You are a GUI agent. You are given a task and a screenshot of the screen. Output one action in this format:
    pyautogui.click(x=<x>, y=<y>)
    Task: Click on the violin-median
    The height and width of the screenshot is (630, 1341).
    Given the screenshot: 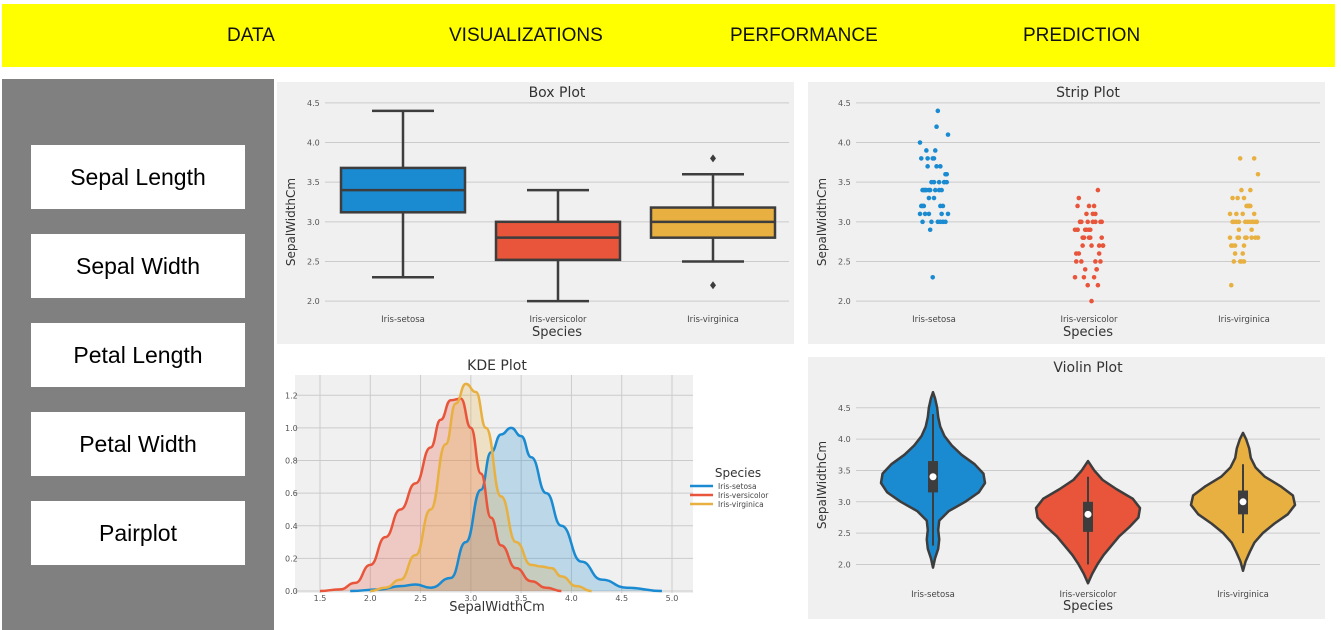 What is the action you would take?
    pyautogui.click(x=1243, y=502)
    